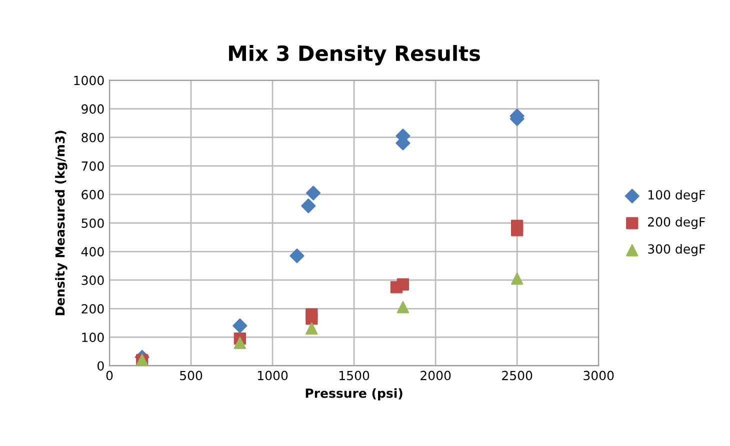 This screenshot has height=446, width=730. What do you see at coordinates (93, 309) in the screenshot?
I see `y-tick-label: 200` at bounding box center [93, 309].